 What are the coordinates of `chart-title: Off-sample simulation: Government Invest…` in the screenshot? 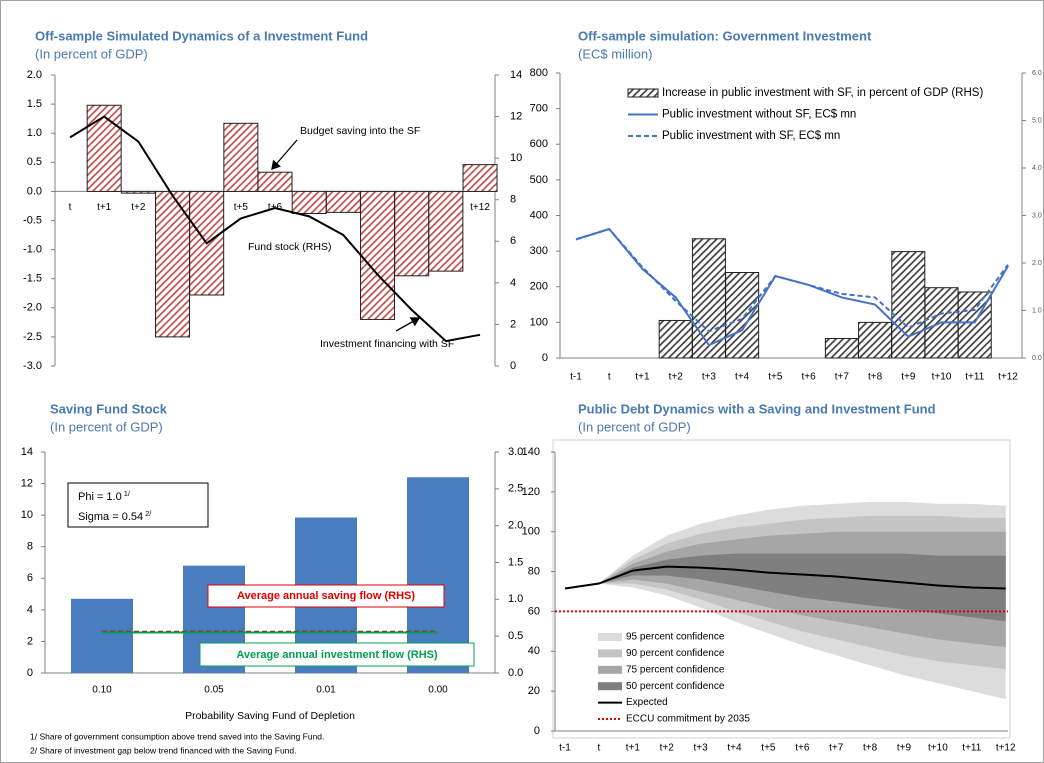 It's located at (725, 35).